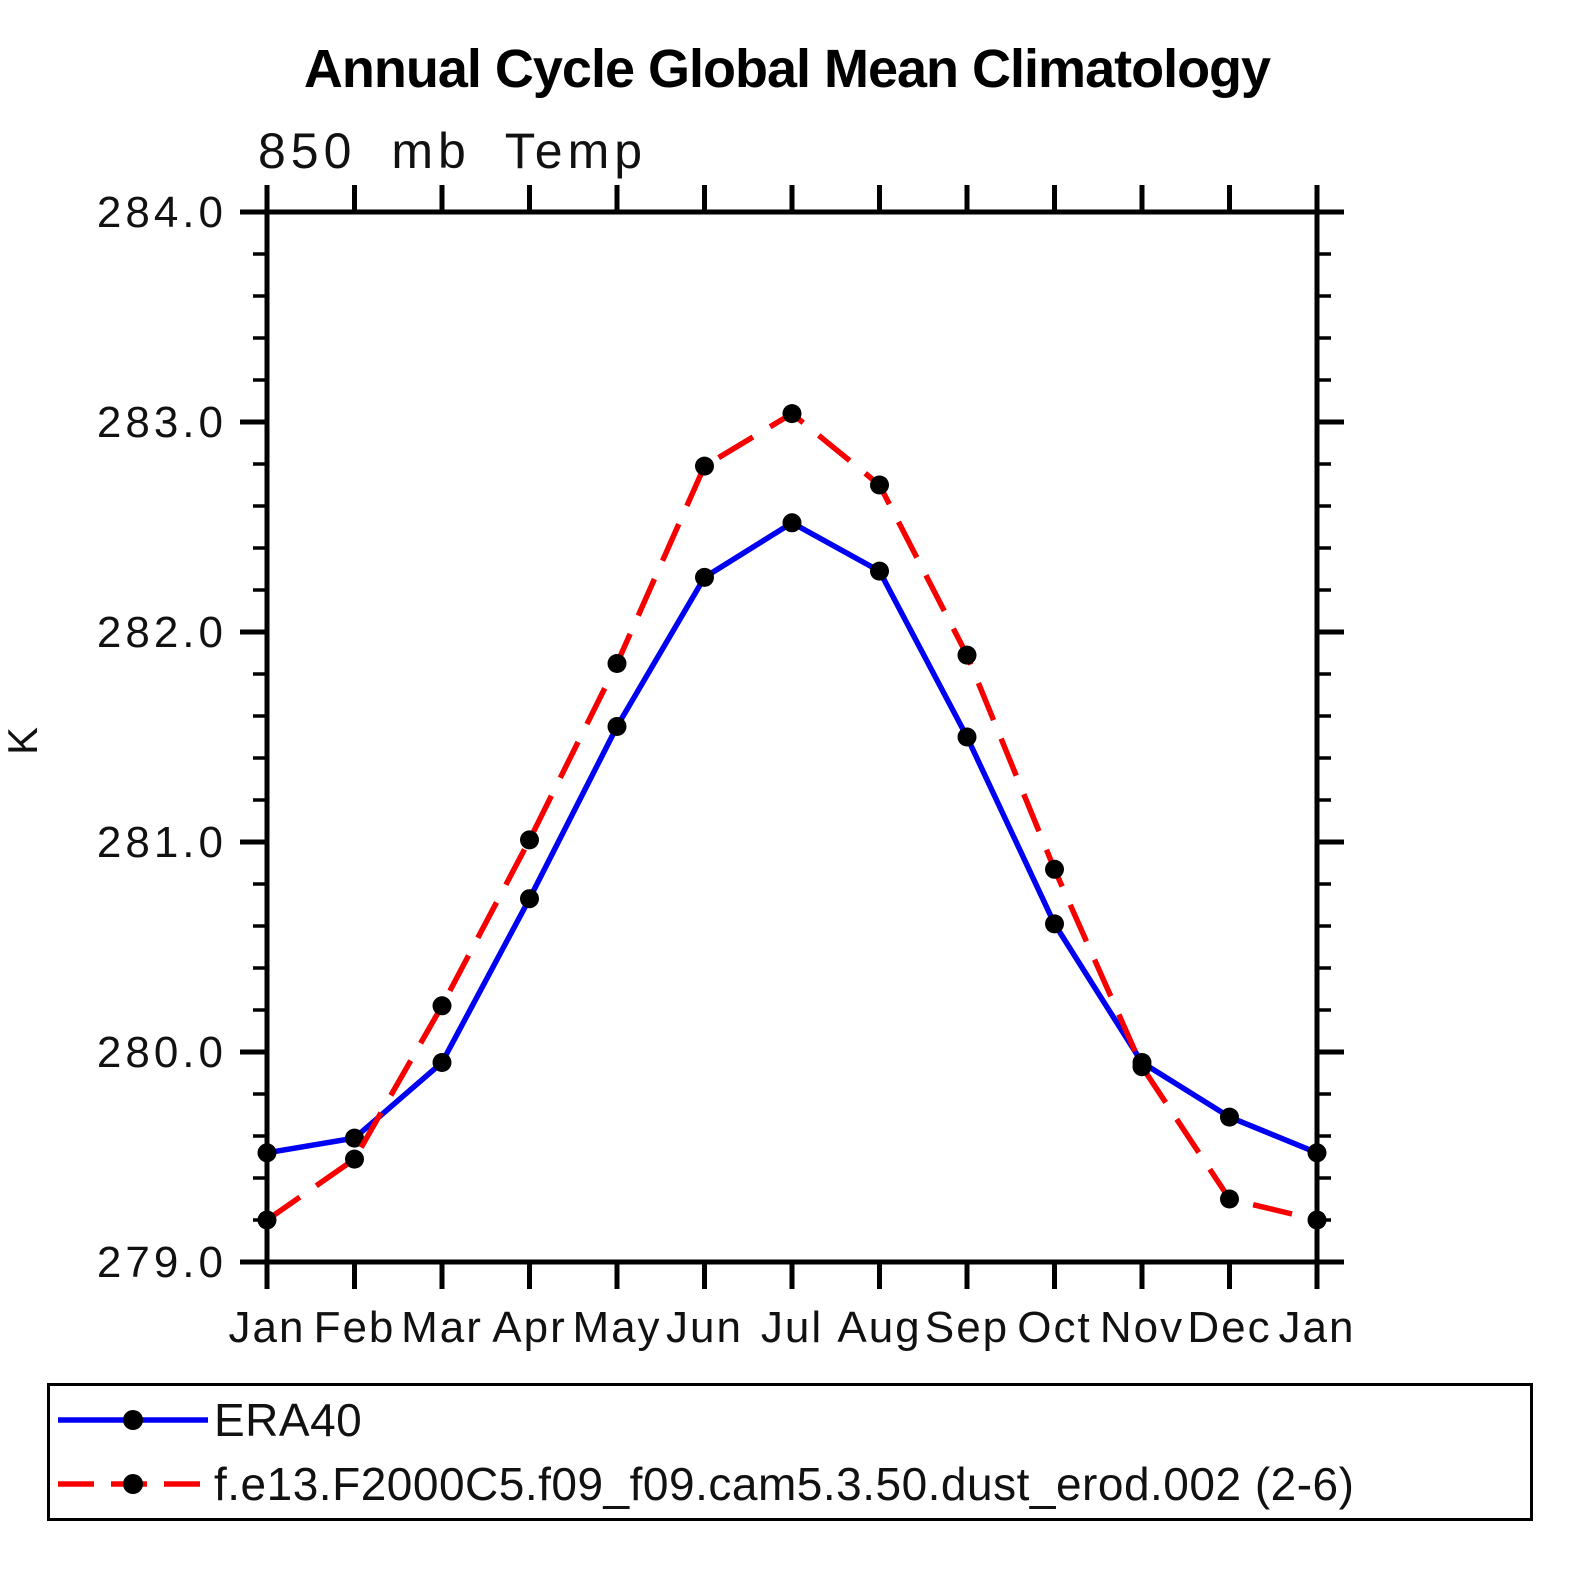 Image resolution: width=1574 pixels, height=1574 pixels. Describe the element at coordinates (453, 151) in the screenshot. I see `chart-subtitle: 850 mb Temp` at that location.